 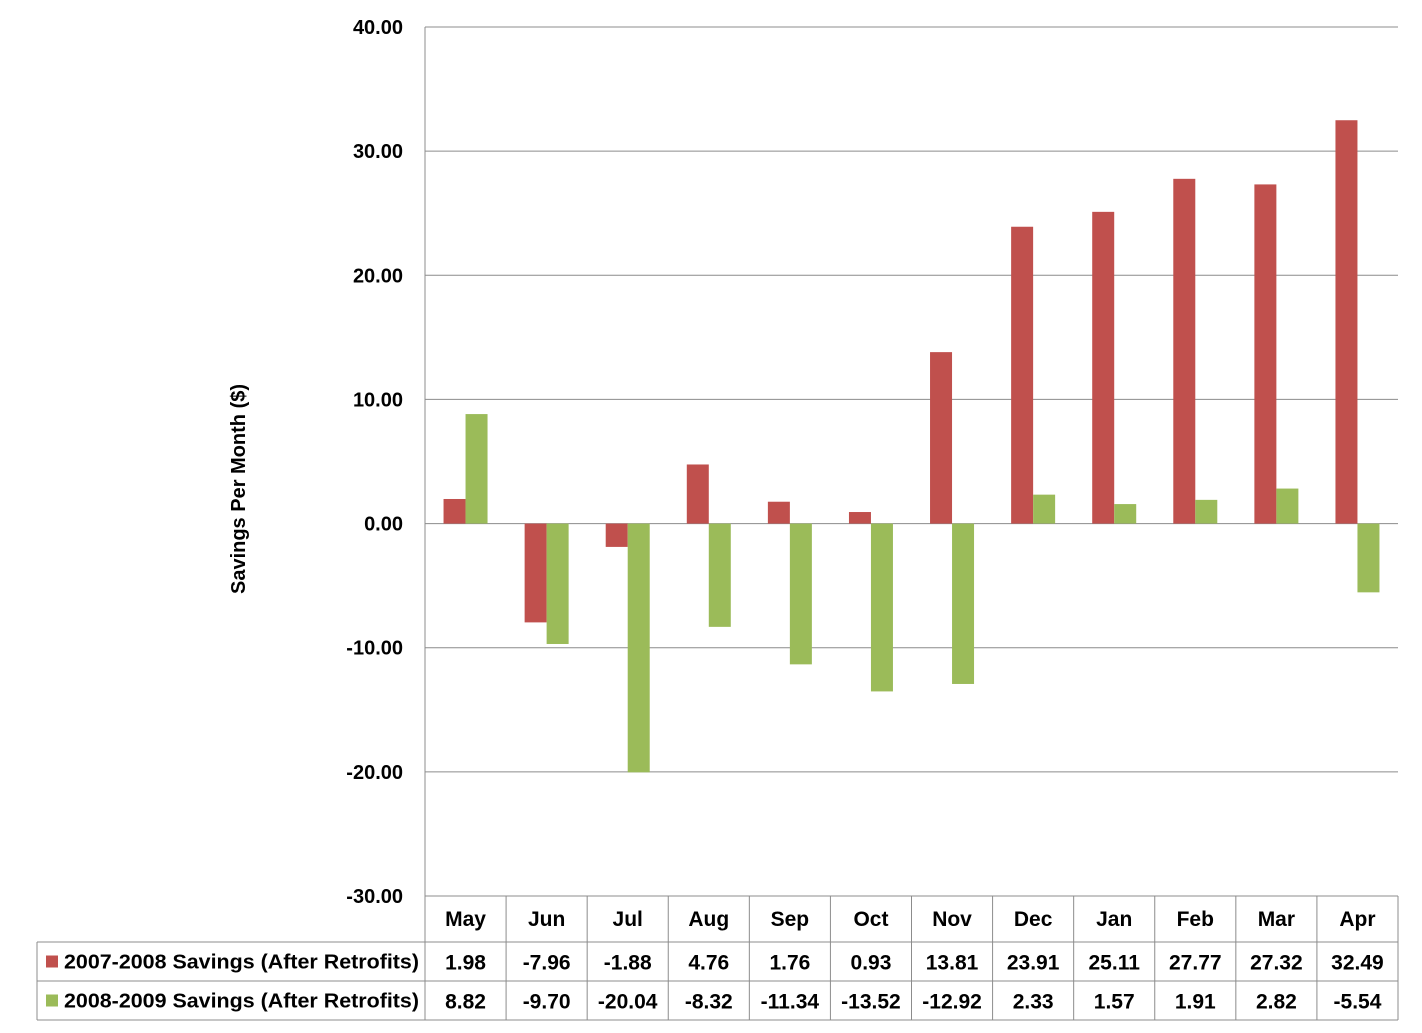 I want to click on x-tick-label: Aug, so click(x=708, y=919).